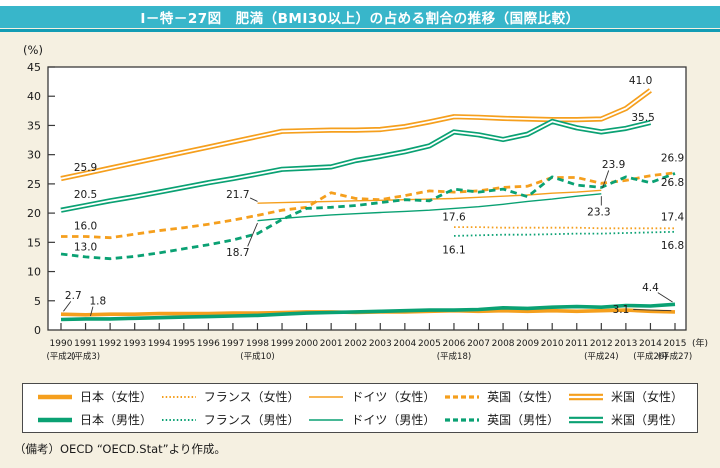 The height and width of the screenshot is (468, 720). I want to click on y-axis-unit-label: (%), so click(33, 50).